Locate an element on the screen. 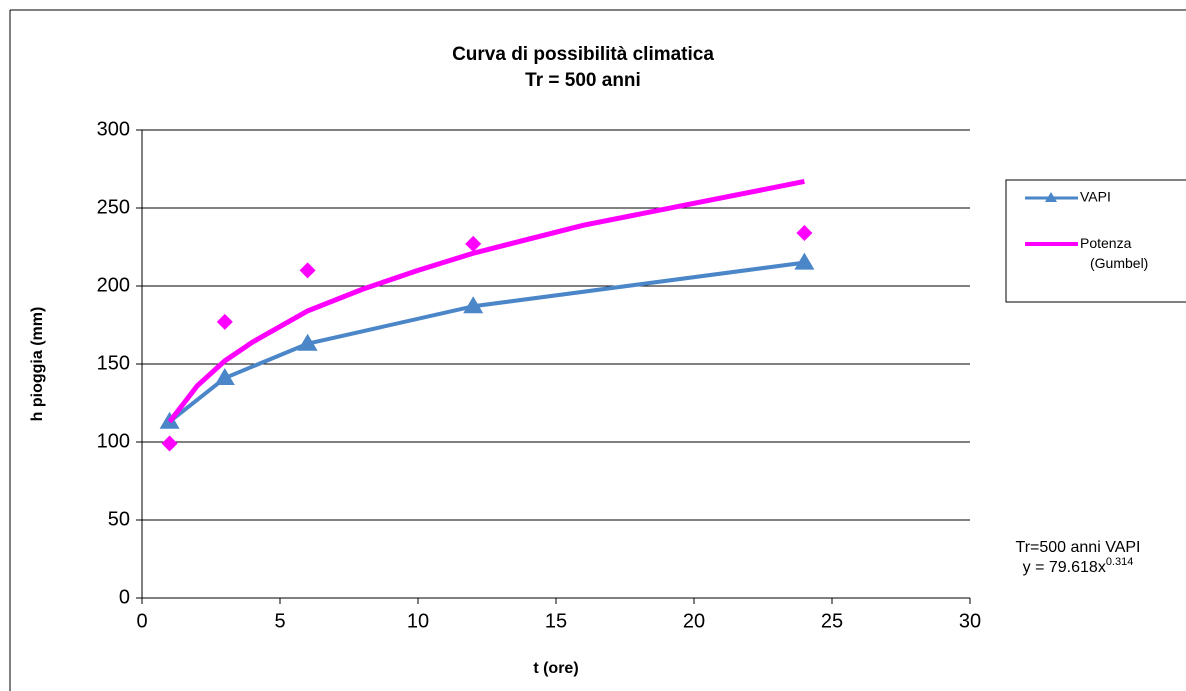 Image resolution: width=1186 pixels, height=691 pixels. annotation-equation: y = 79.618x0.314 is located at coordinates (1078, 566).